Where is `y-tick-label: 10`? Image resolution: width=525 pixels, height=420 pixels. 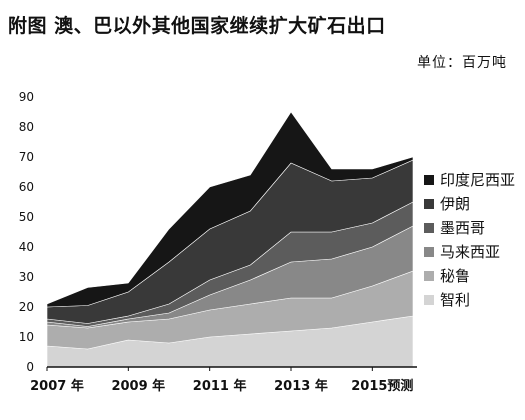 y-tick-label: 10 is located at coordinates (26, 337).